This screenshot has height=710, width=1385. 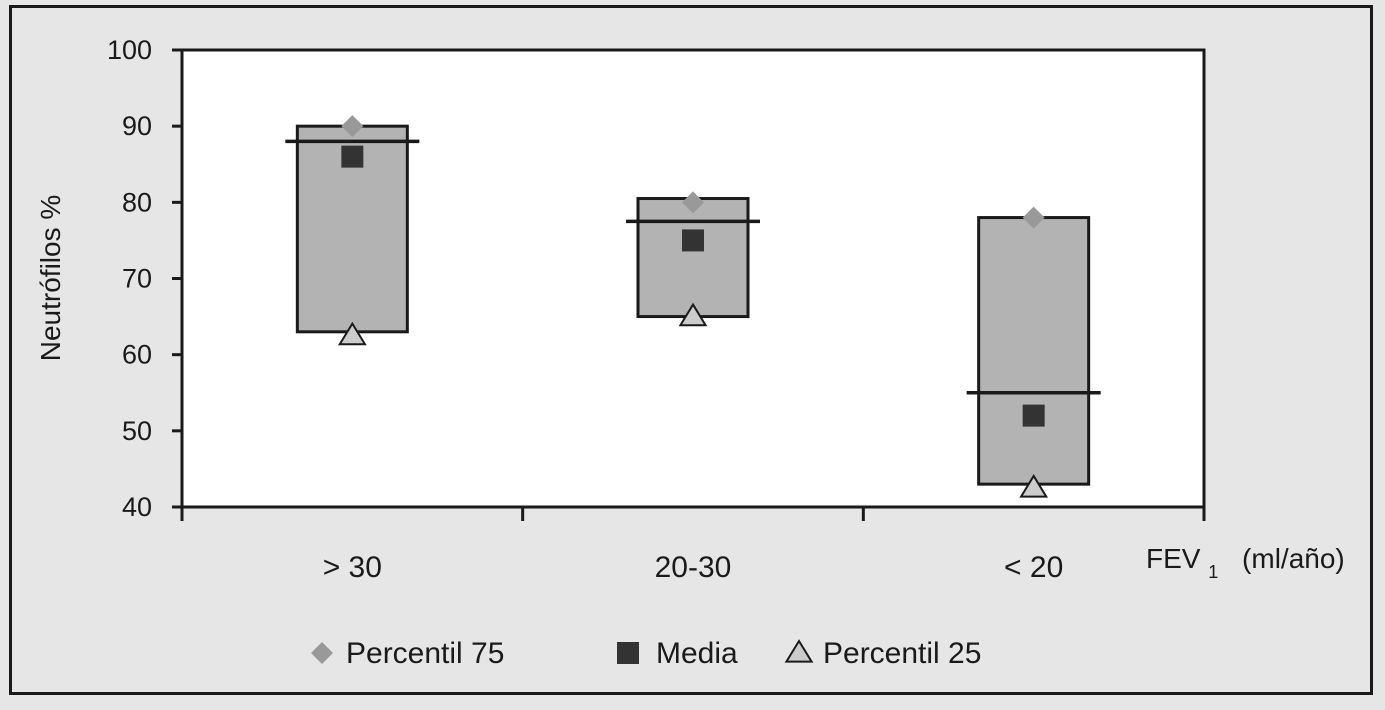 I want to click on y-axis-title: Neutrófilos %, so click(x=50, y=278).